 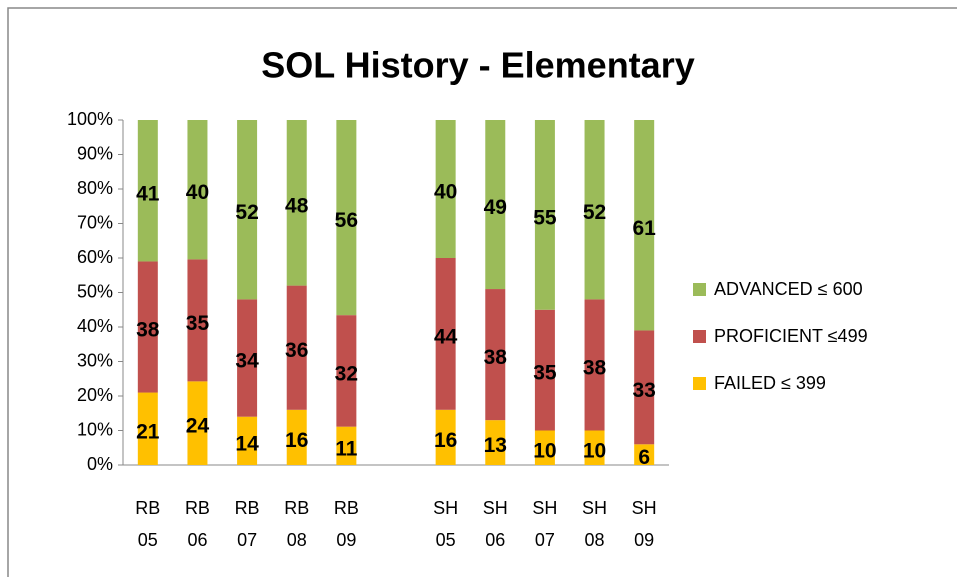 I want to click on data-label: 36, so click(x=296, y=350).